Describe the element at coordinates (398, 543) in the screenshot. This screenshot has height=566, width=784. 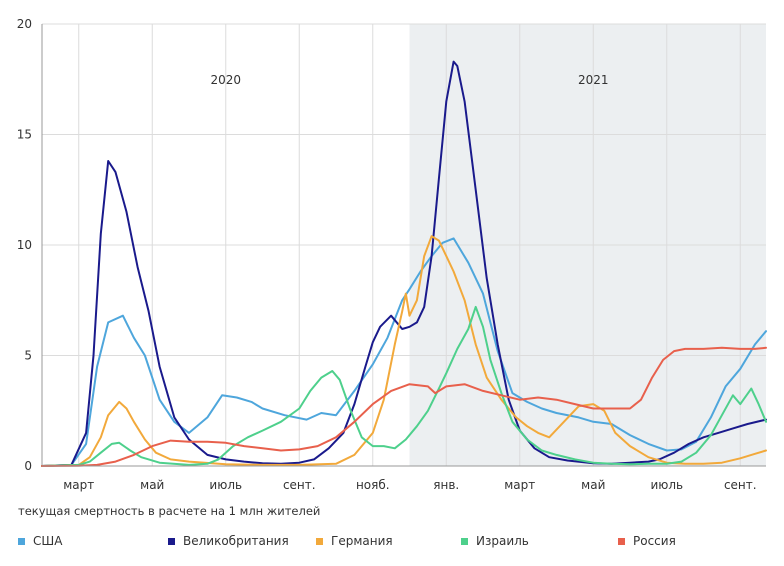
I see `legend: США Великобритания Германия Израиль Россия` at that location.